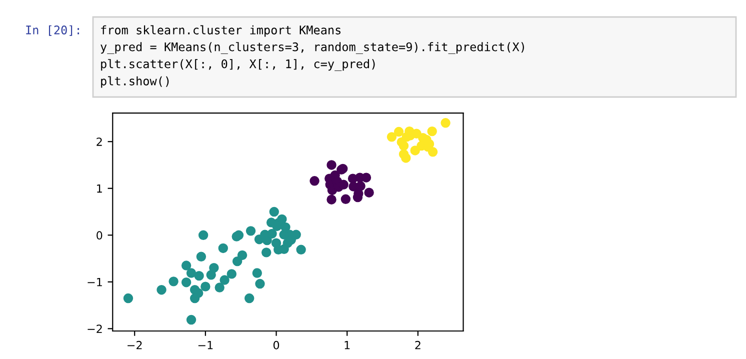 The image size is (746, 359). I want to click on y-tick-label: 0, so click(99, 235).